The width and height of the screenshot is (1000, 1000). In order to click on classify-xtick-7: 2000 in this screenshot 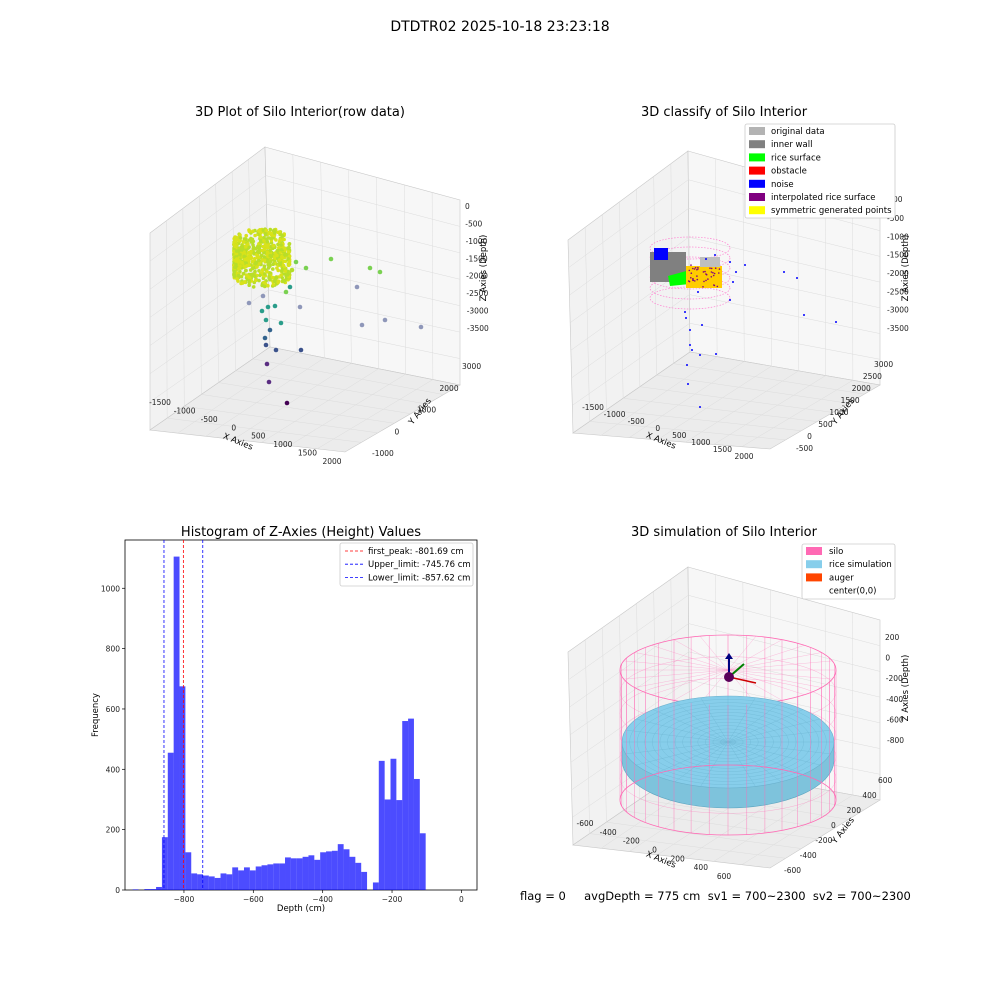, I will do `click(743, 456)`.